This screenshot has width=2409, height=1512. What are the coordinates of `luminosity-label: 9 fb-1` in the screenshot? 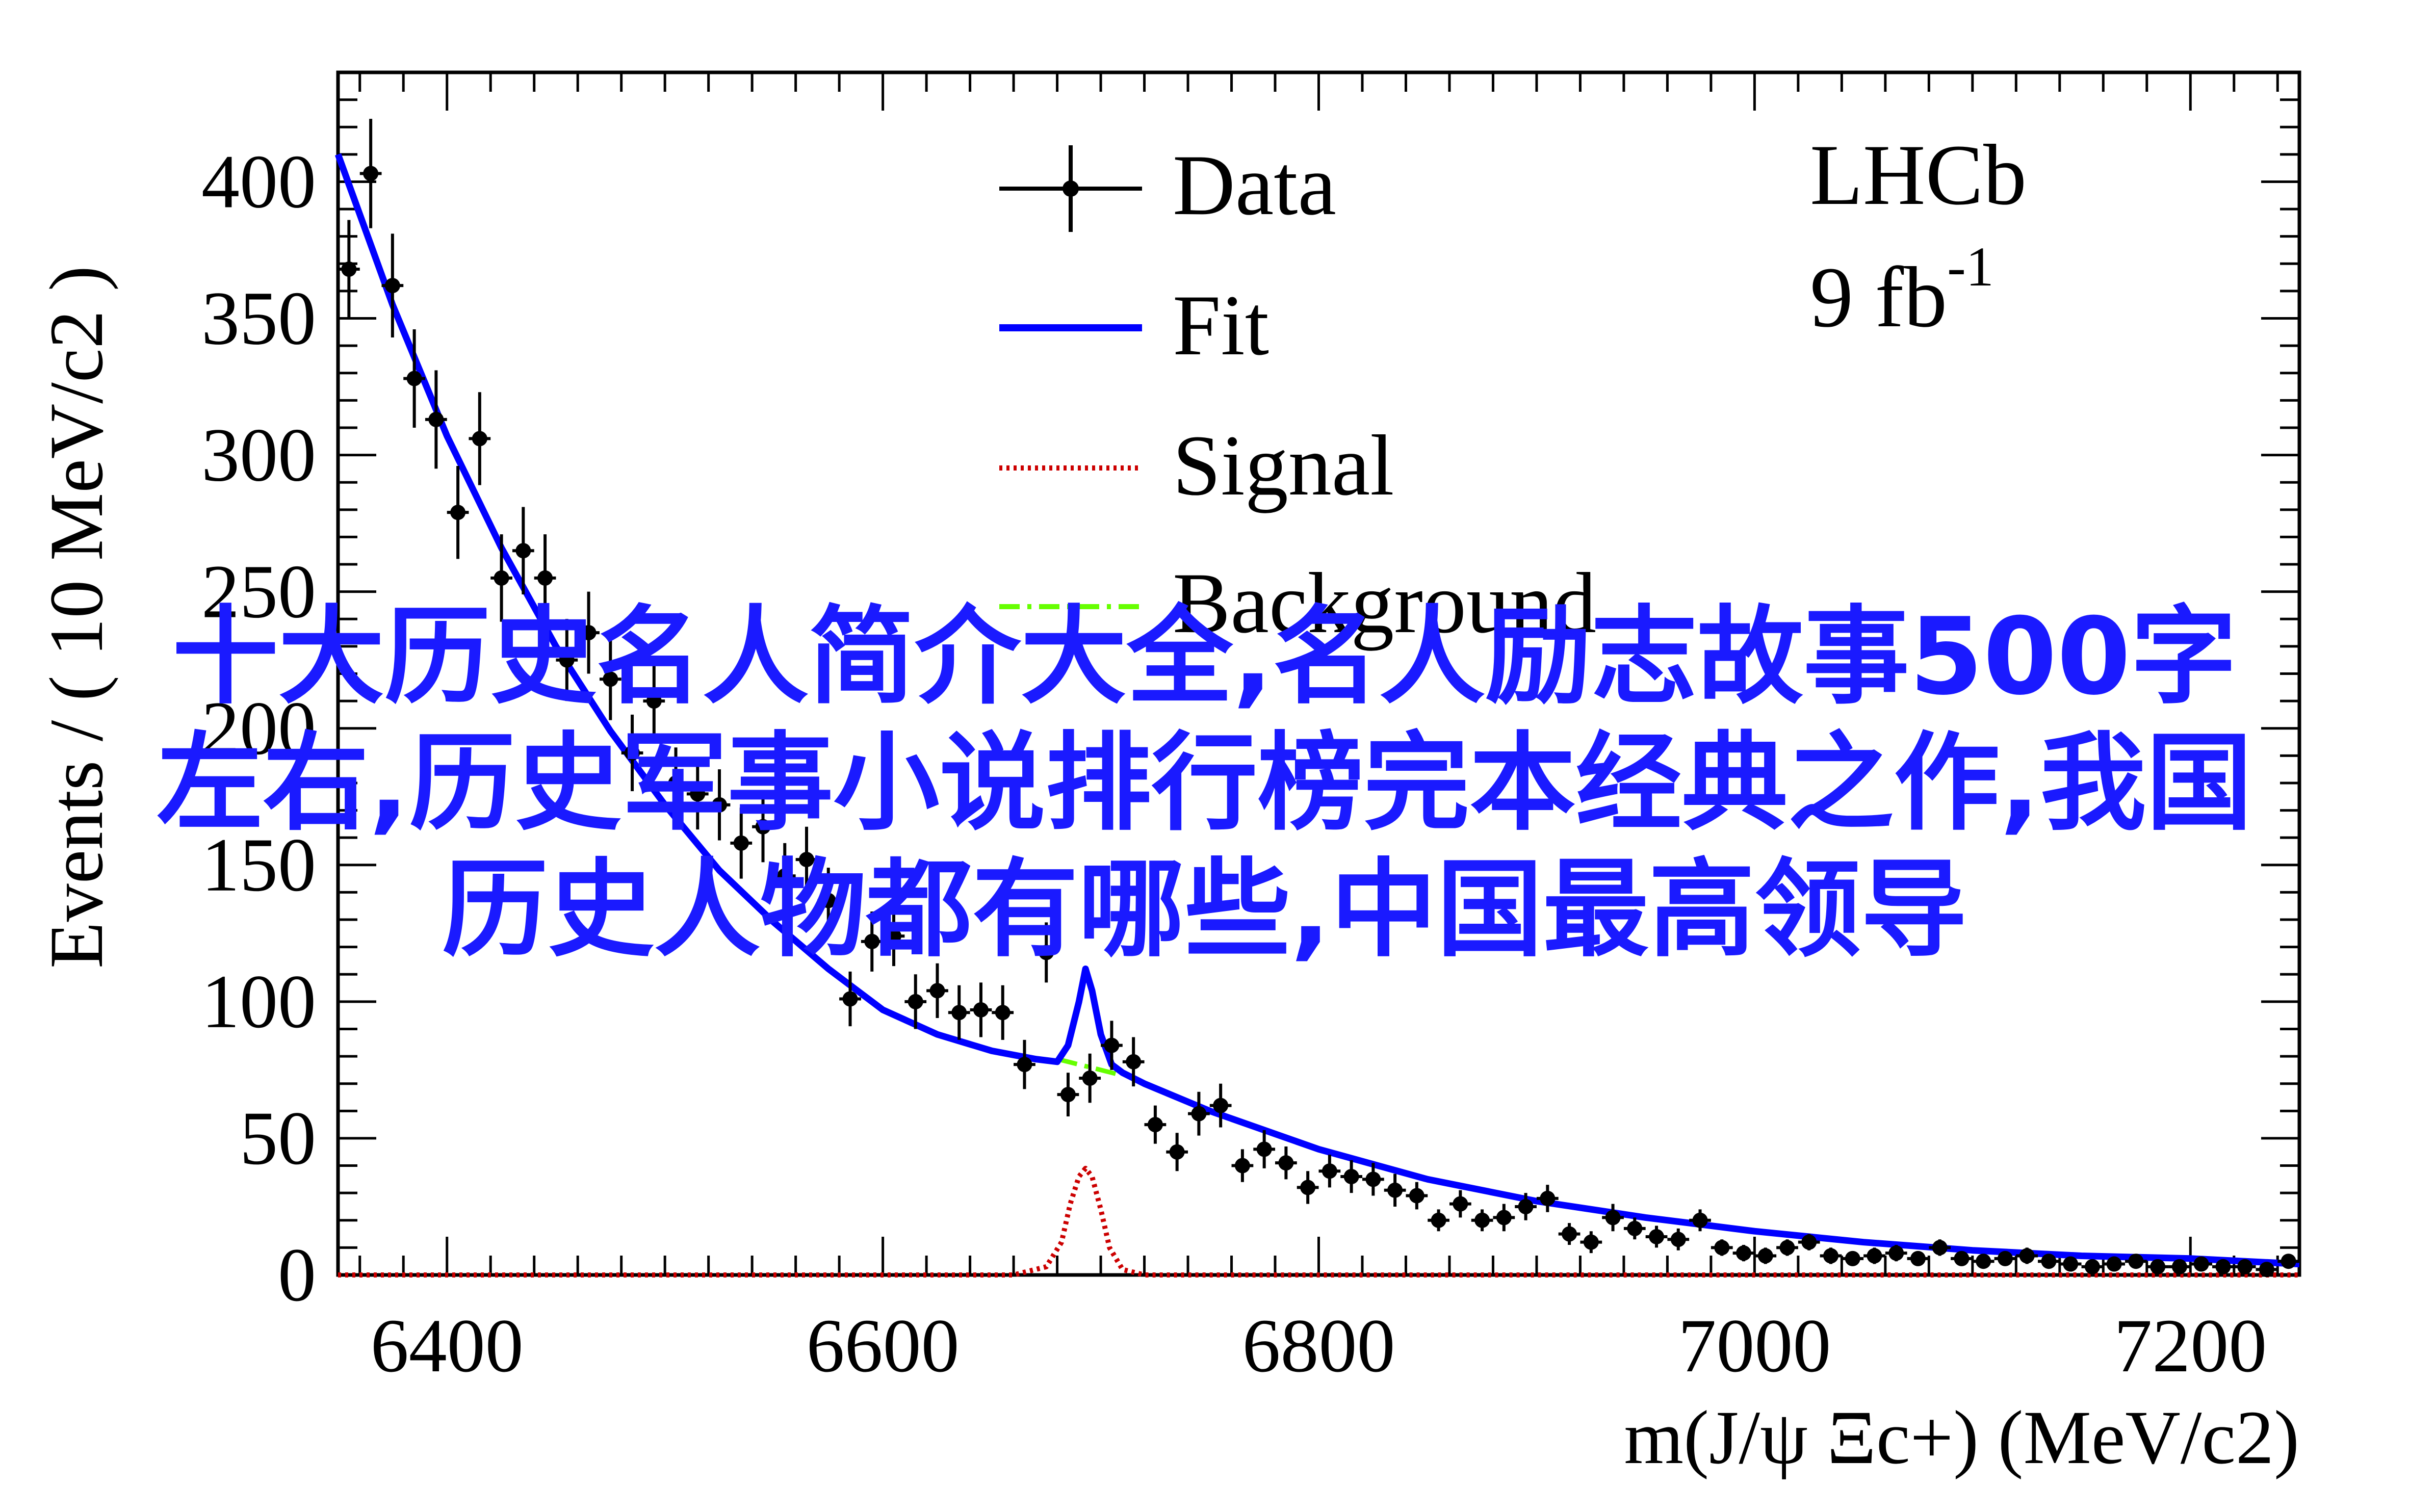 It's located at (1902, 290).